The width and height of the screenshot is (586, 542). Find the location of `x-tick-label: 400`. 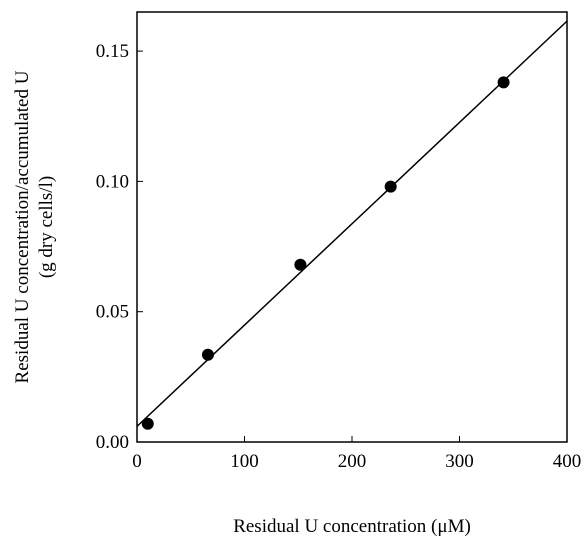

x-tick-label: 400 is located at coordinates (567, 461).